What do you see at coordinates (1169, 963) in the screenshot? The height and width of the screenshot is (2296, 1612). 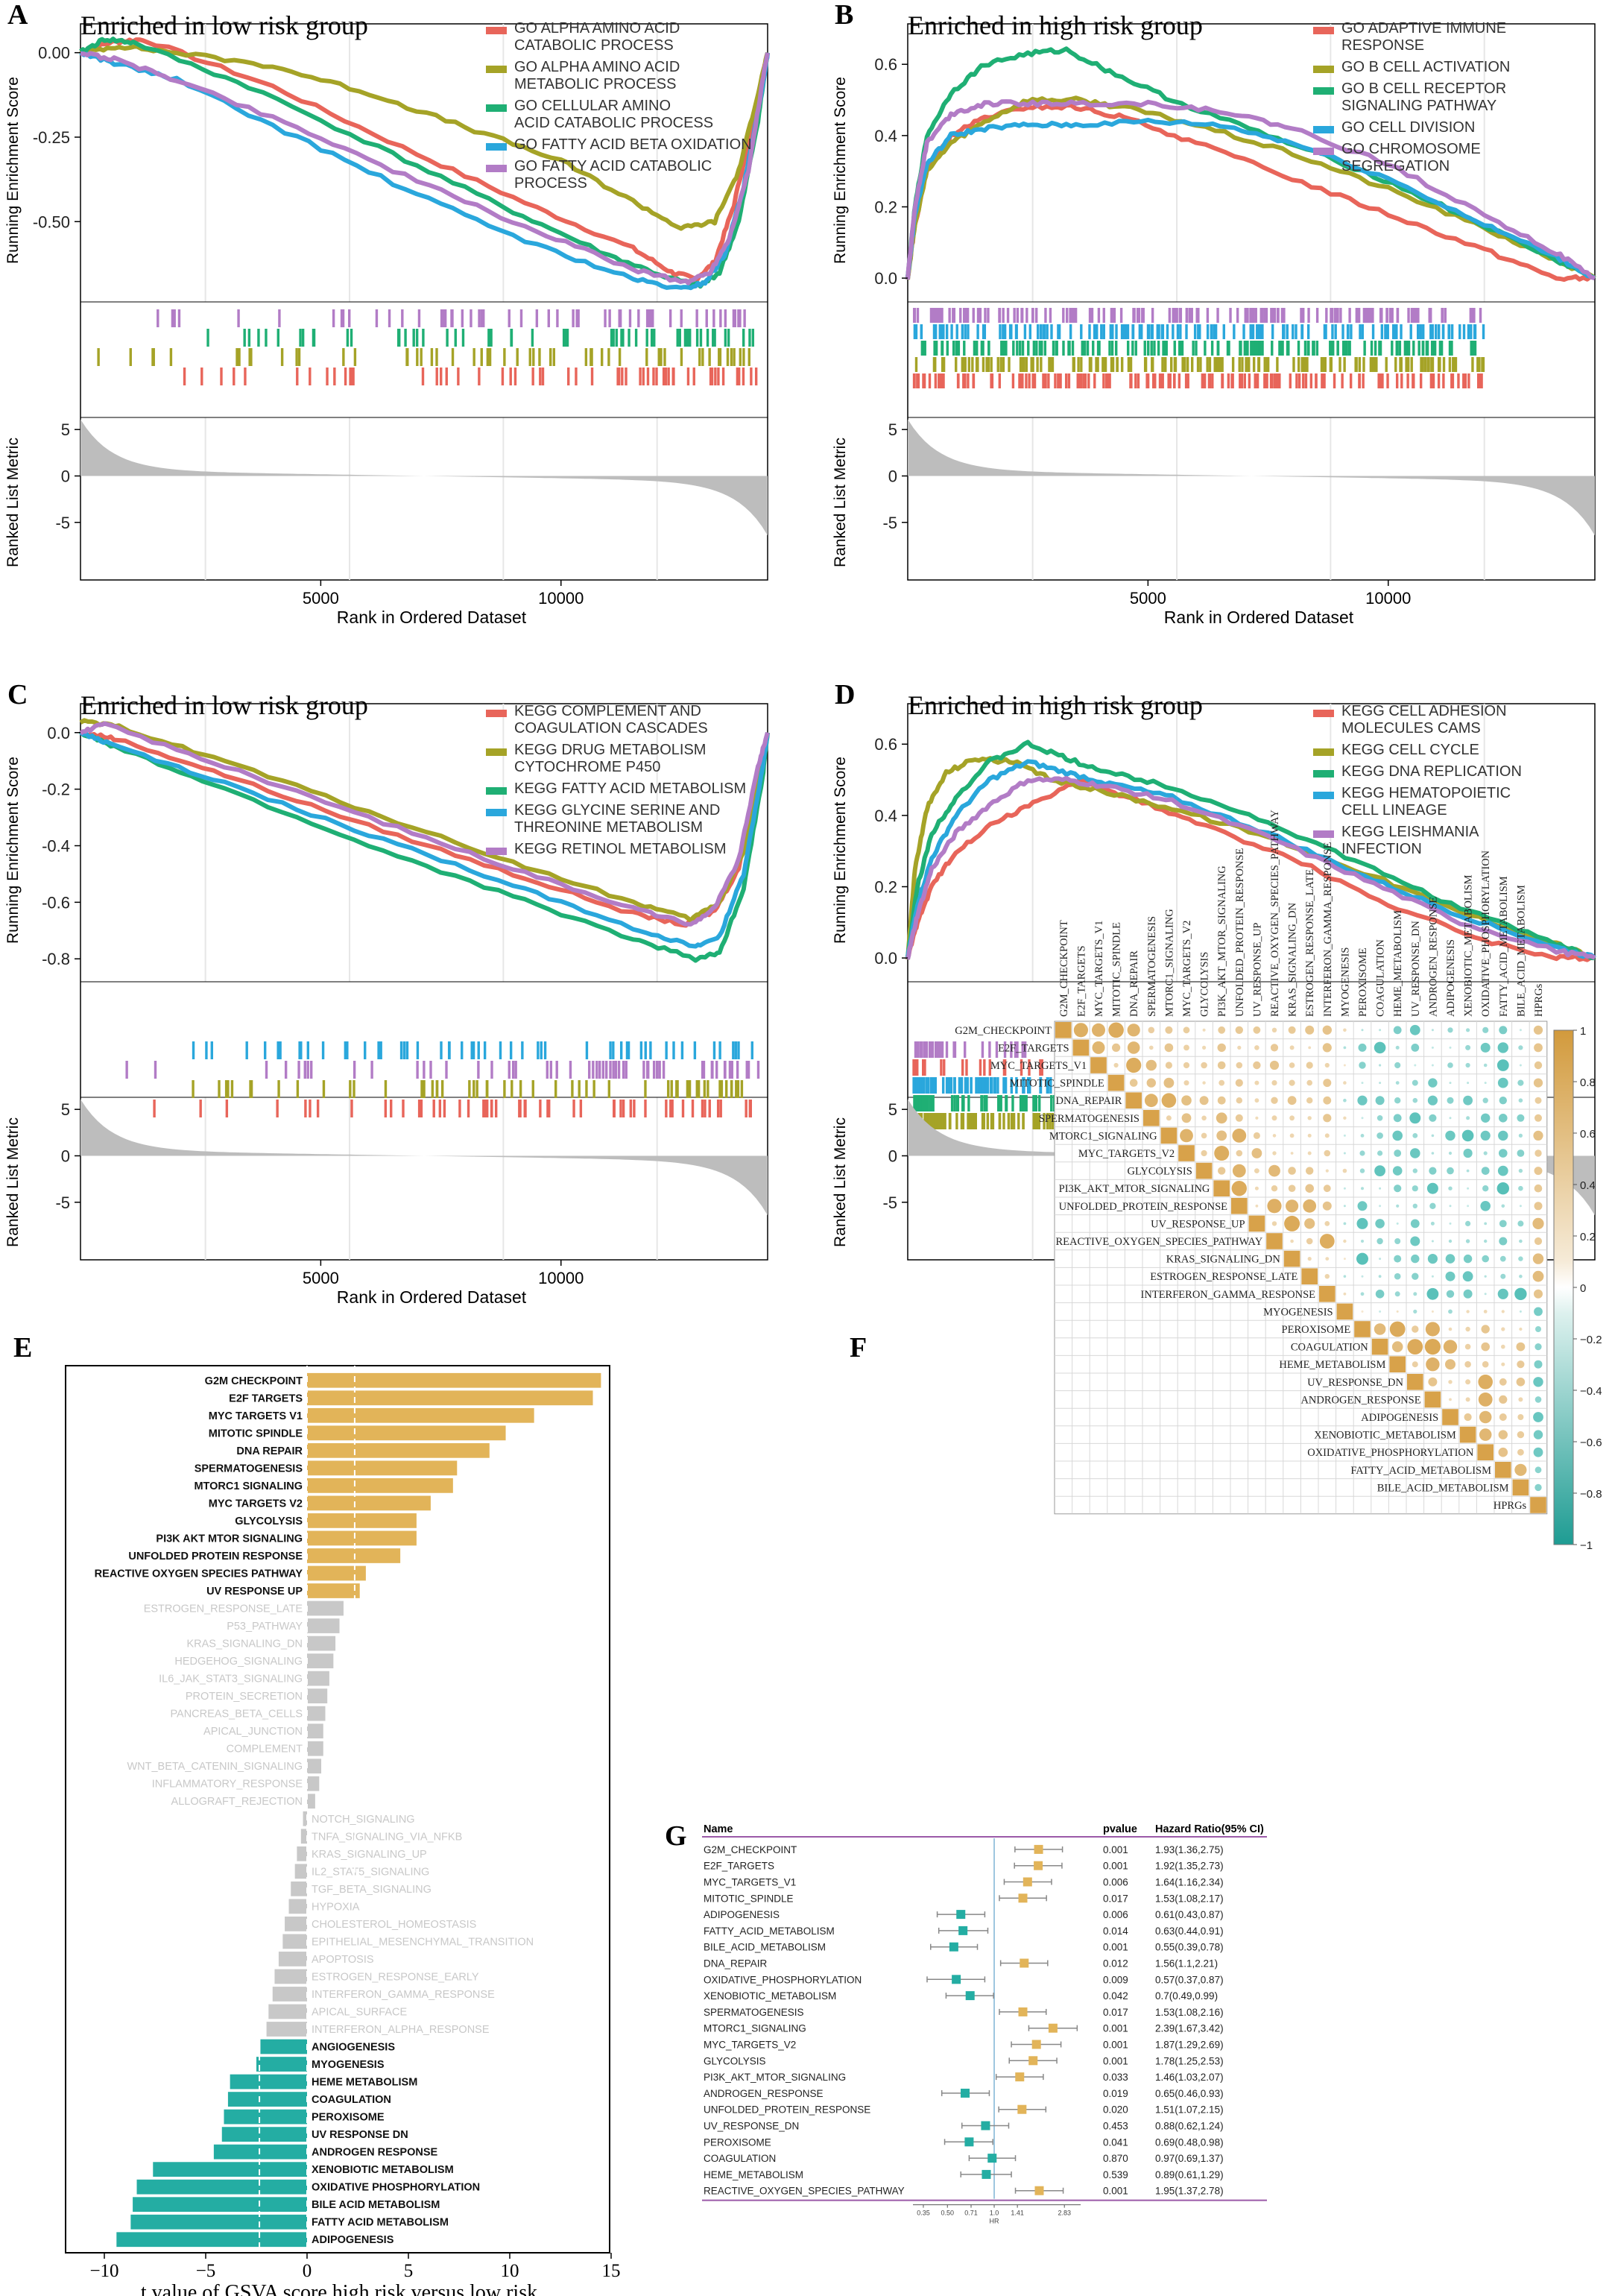 I see `column-label: MTORC1_SIGNALING` at bounding box center [1169, 963].